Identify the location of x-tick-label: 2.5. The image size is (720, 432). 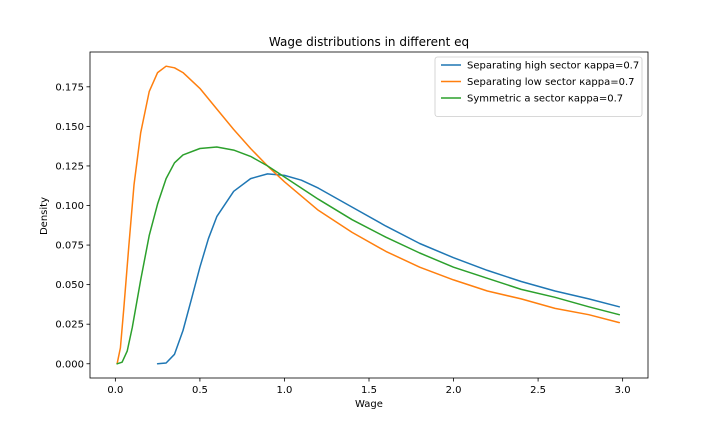
(538, 390).